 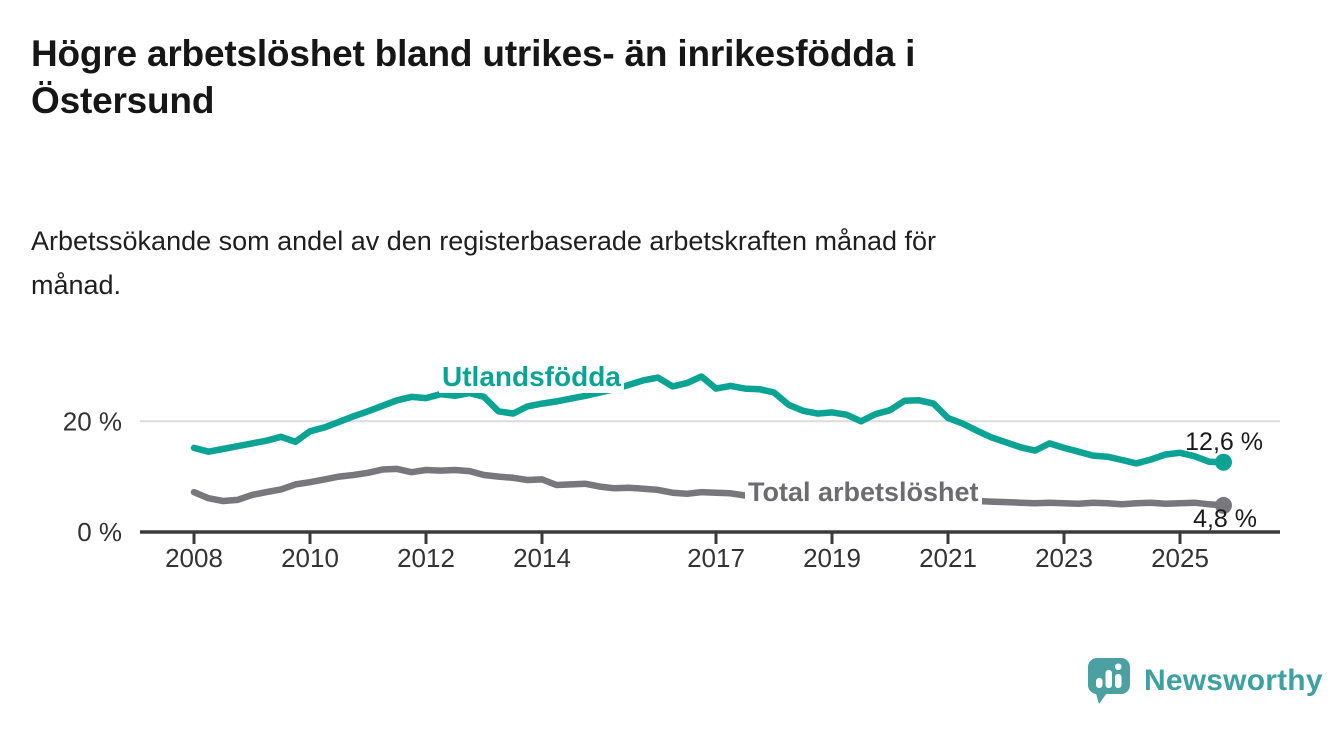 What do you see at coordinates (1233, 680) in the screenshot?
I see `newsworthy-logo-text: Newsworthy` at bounding box center [1233, 680].